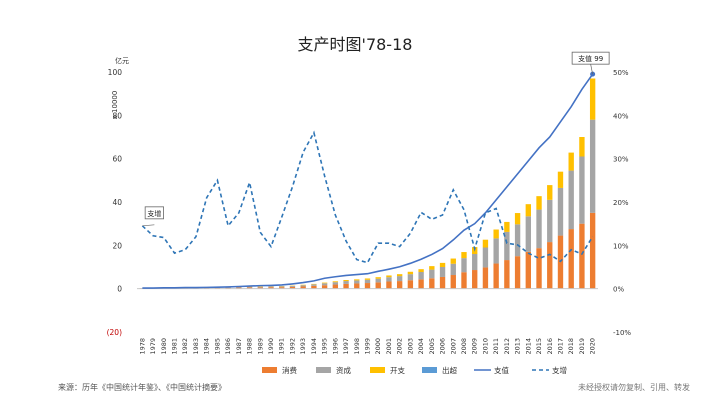 The height and width of the screenshot is (405, 720). I want to click on x-tick-label: 2004, so click(421, 346).